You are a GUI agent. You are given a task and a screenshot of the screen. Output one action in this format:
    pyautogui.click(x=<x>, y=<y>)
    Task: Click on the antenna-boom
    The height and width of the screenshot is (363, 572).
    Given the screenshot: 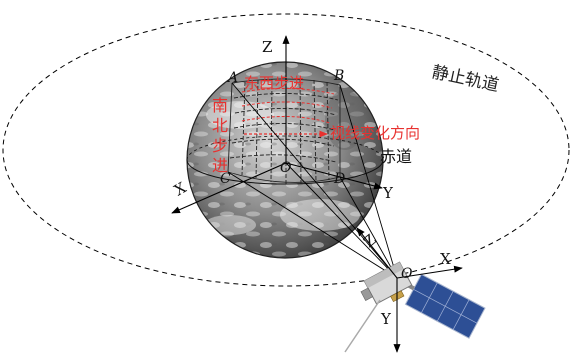 What is the action you would take?
    pyautogui.click(x=362, y=326)
    